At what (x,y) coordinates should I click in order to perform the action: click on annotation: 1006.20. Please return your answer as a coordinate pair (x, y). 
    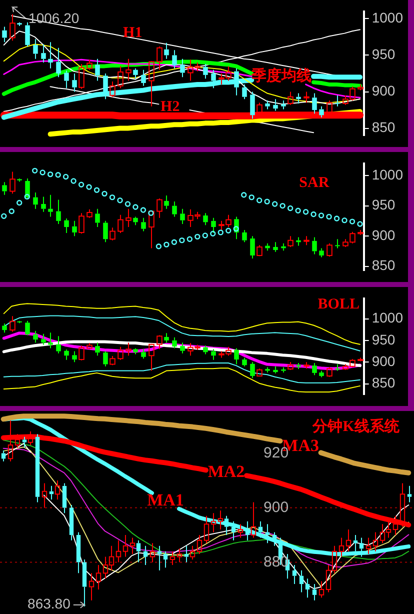
    Looking at the image, I should click on (54, 18).